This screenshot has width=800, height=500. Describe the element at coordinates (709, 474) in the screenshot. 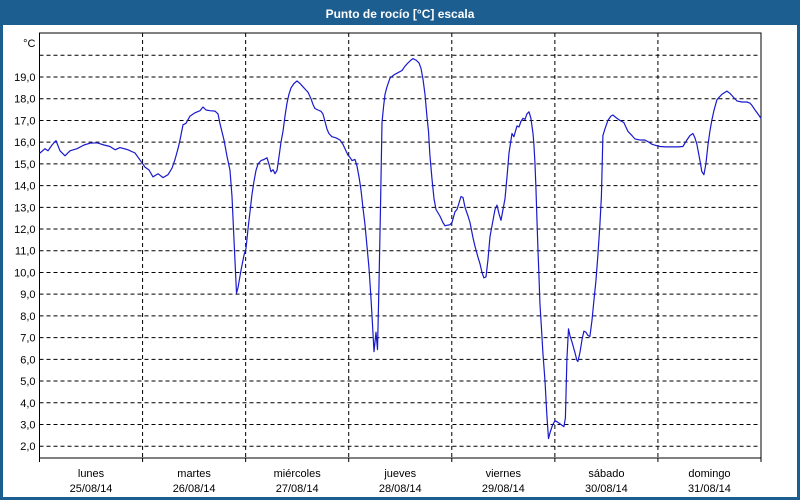

I see `x-axis-day-label: domingo` at that location.